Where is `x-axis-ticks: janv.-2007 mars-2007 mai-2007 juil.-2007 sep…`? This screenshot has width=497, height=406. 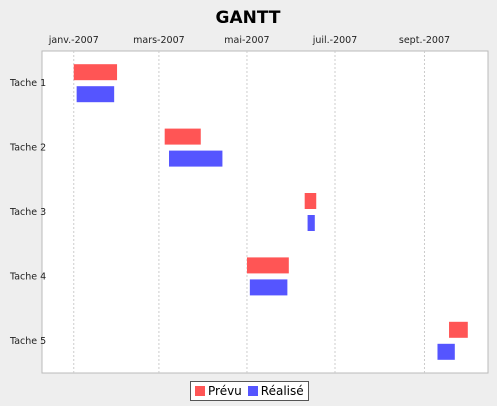
x-axis-ticks: janv.-2007 mars-2007 mai-2007 juil.-2007 sep… is located at coordinates (249, 40).